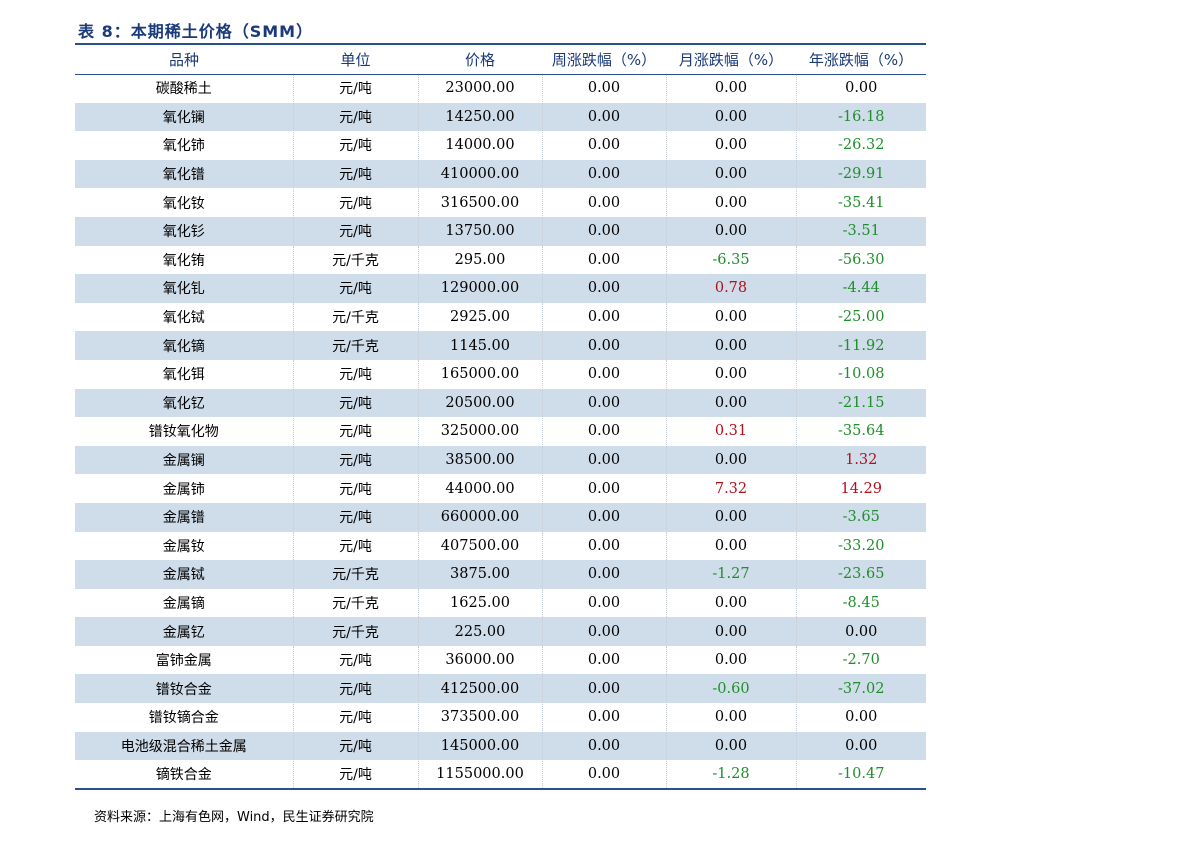 The width and height of the screenshot is (1191, 844). Describe the element at coordinates (480, 345) in the screenshot. I see `price-cell: 1145.00` at that location.